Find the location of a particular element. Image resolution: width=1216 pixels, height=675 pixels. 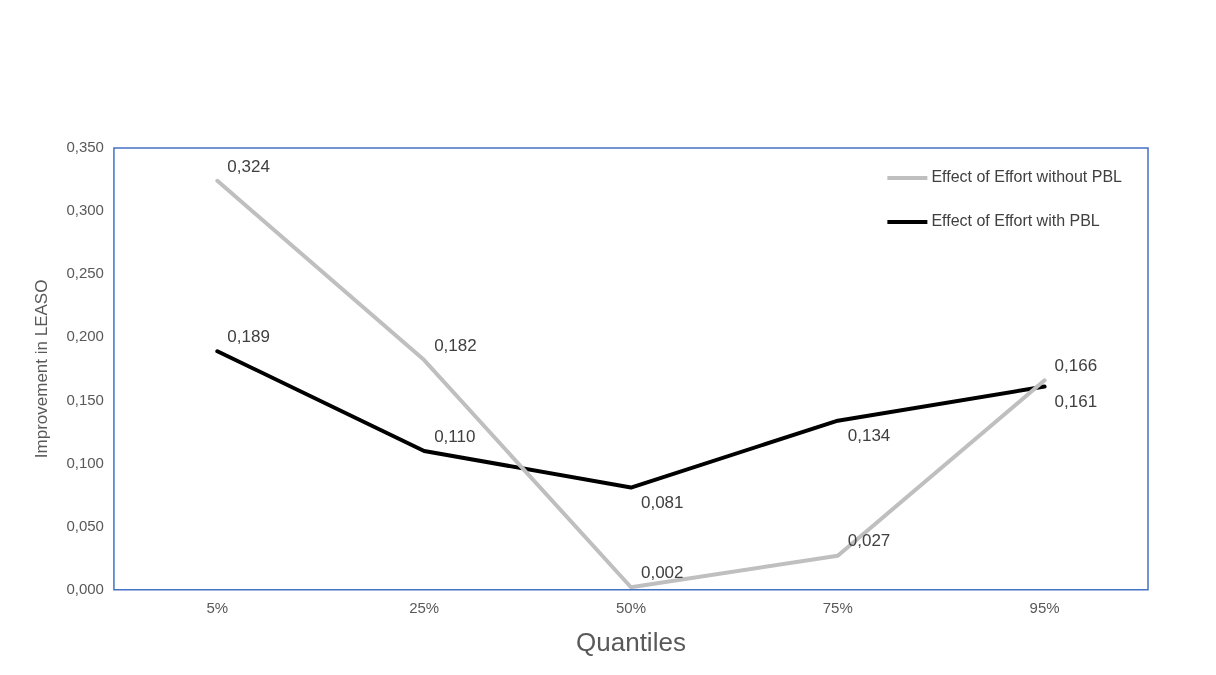

y-tick-label: 0,000 is located at coordinates (85, 588).